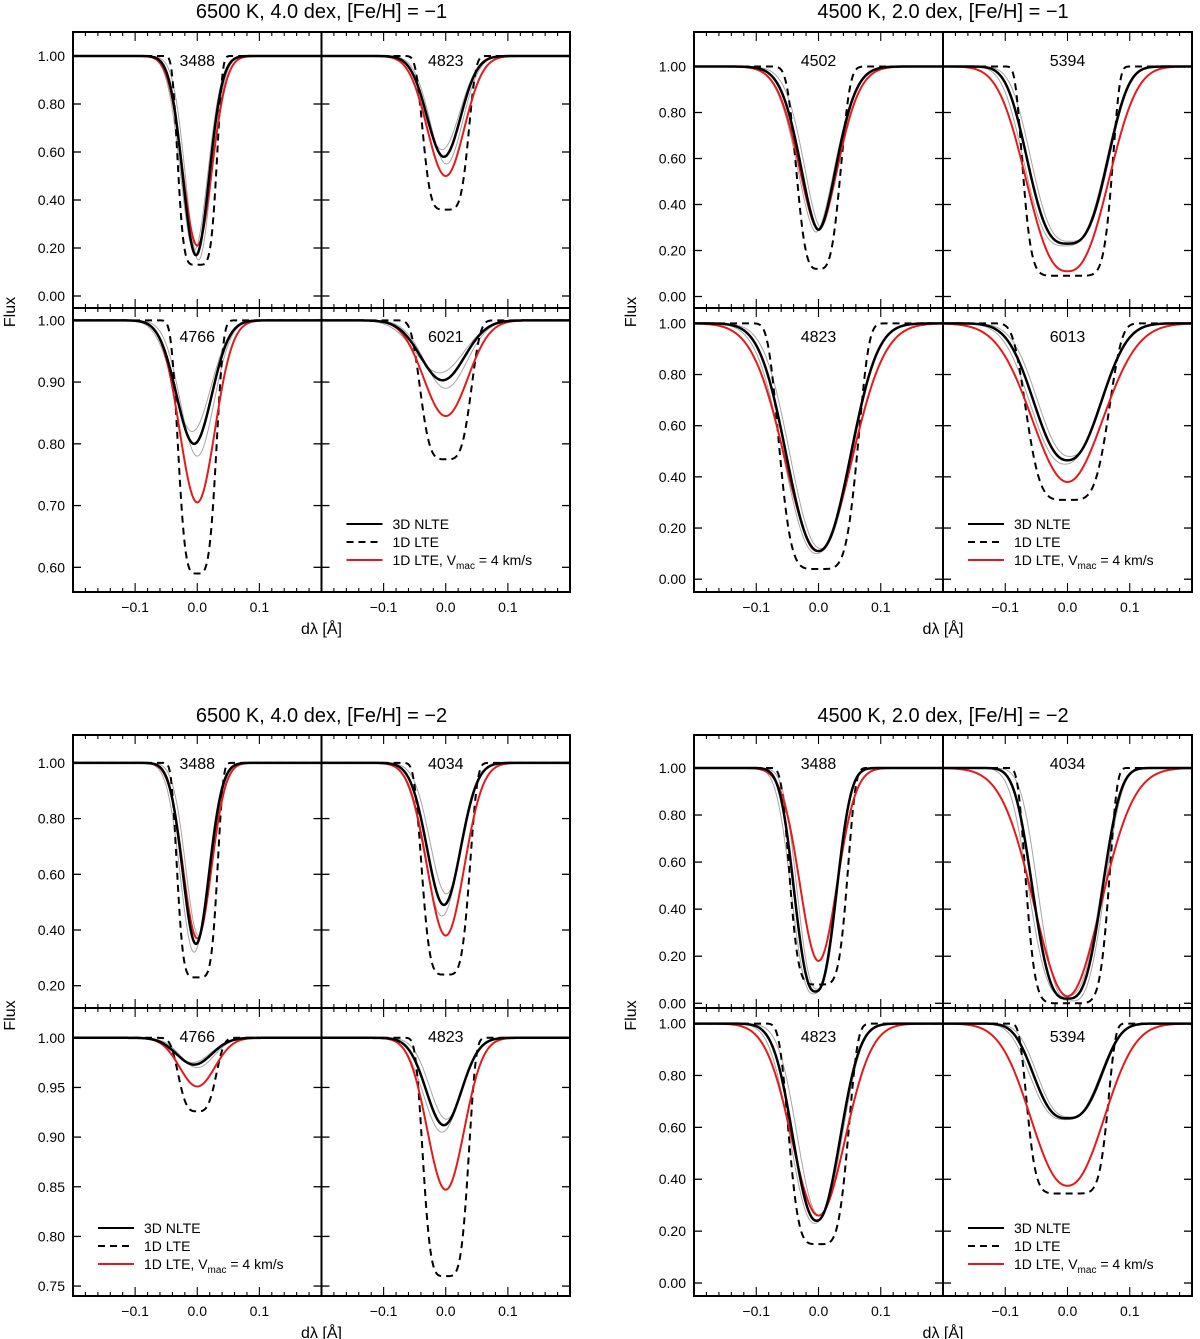 This screenshot has height=1339, width=1200. I want to click on line-wavelength-label: 4034, so click(1068, 764).